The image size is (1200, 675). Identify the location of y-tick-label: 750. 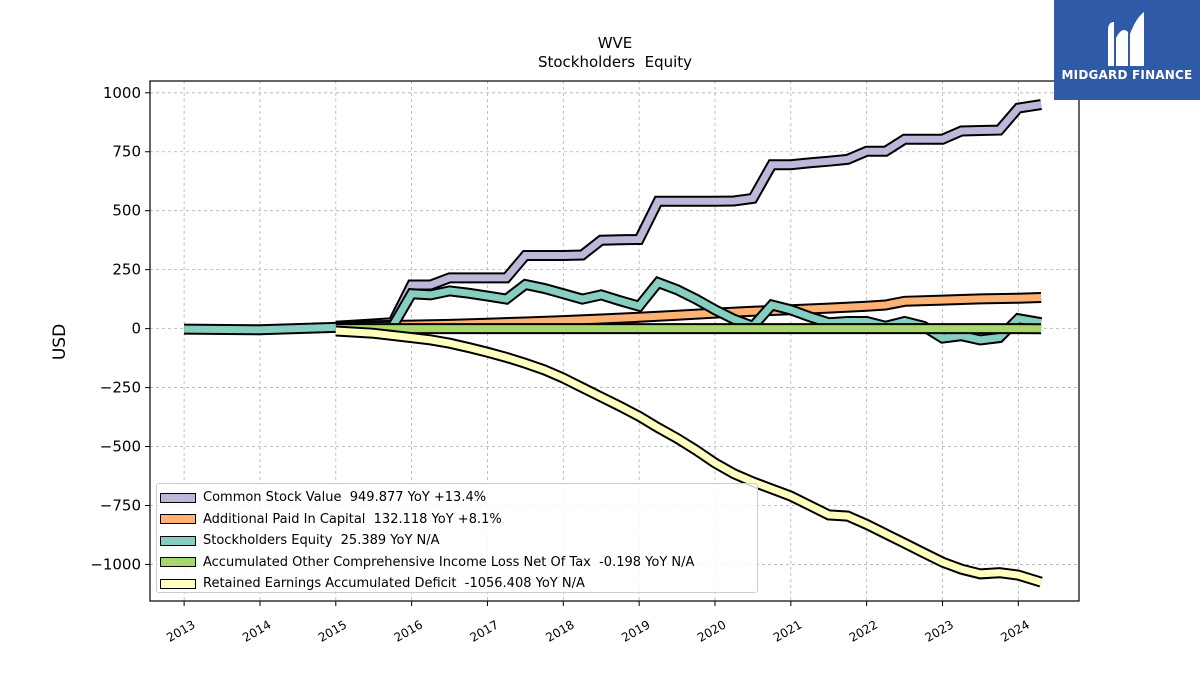
(126, 152).